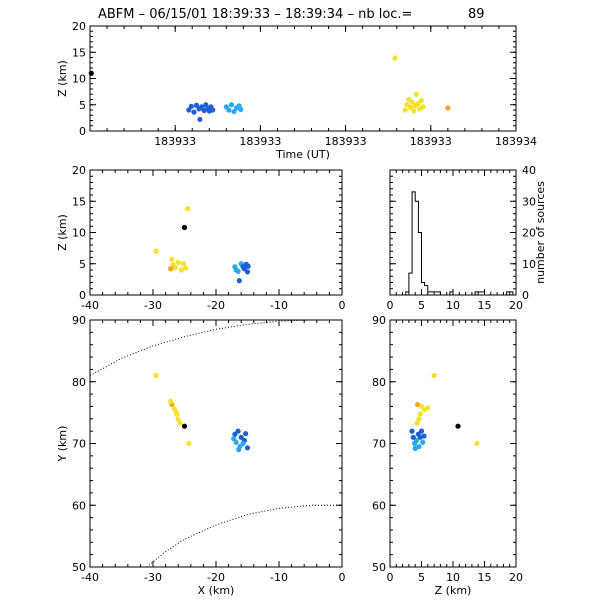  I want to click on y-tick-label: 40, so click(529, 170).